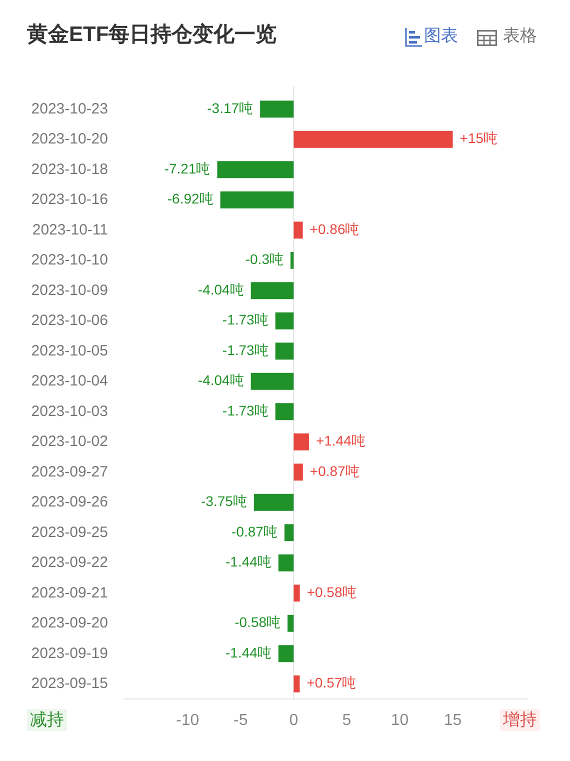  What do you see at coordinates (69, 321) in the screenshot?
I see `y-tick-label: 2023-10-06` at bounding box center [69, 321].